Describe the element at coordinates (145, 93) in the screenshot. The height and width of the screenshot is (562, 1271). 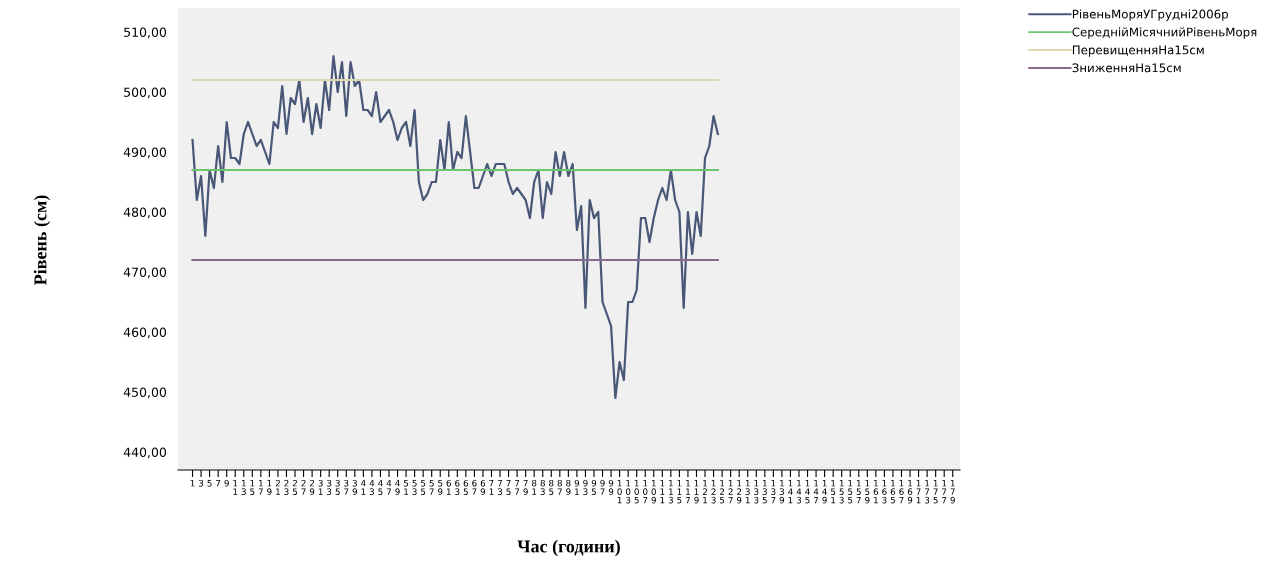
I see `y-tick-label: 500,00` at that location.